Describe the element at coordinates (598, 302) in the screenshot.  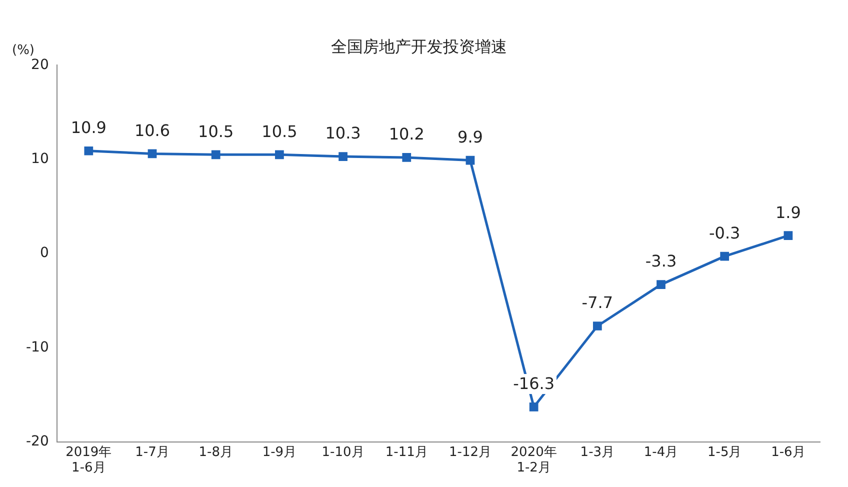
I see `data-label: -7.7` at that location.